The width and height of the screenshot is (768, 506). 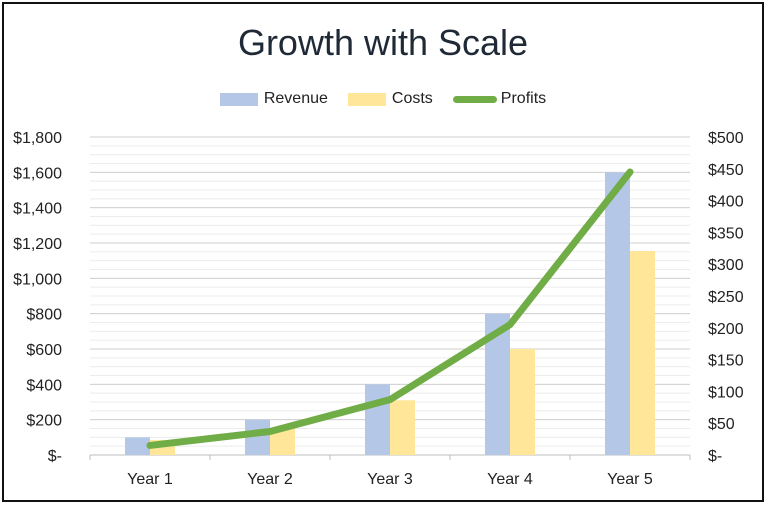 I want to click on y-right-tick-label: $50, so click(x=721, y=424).